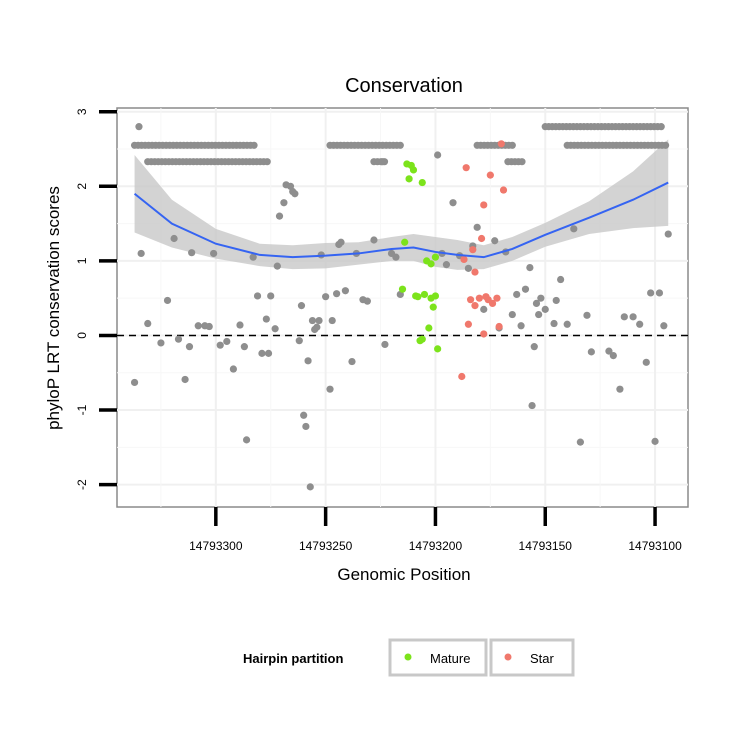  I want to click on legend-key-mature, so click(438, 657).